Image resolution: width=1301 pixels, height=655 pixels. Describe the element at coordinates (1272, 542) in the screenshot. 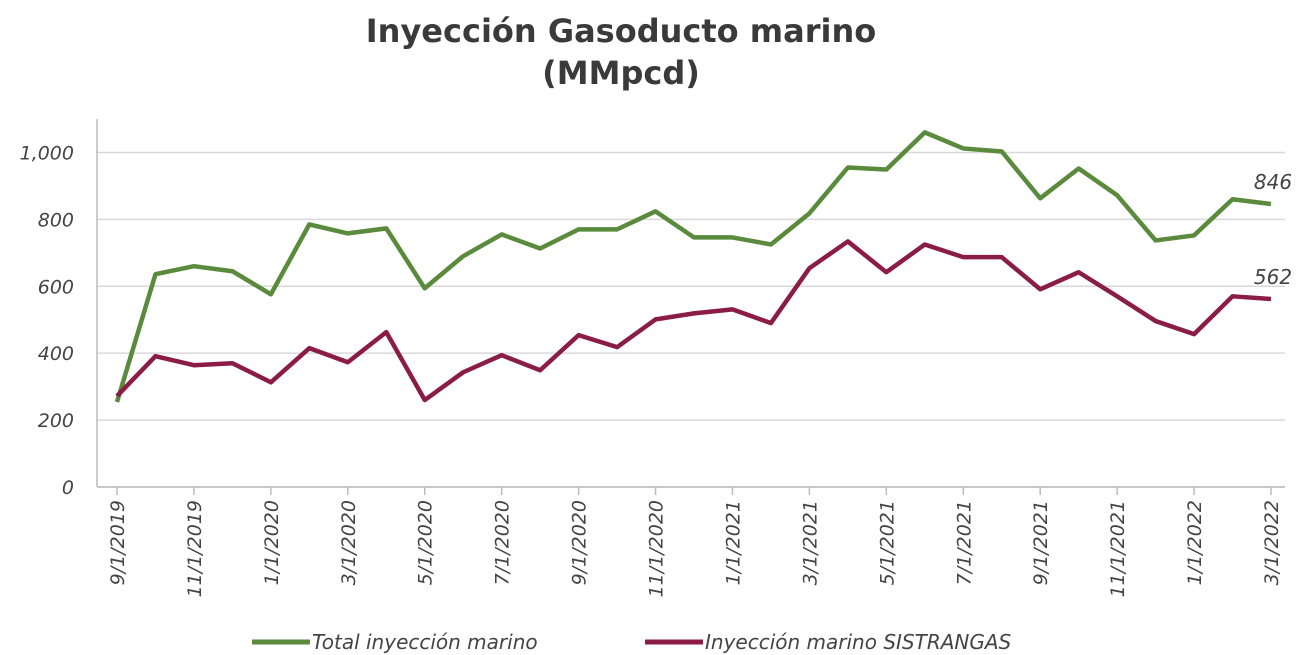

I see `x-tick-label: 3/1/2022` at that location.